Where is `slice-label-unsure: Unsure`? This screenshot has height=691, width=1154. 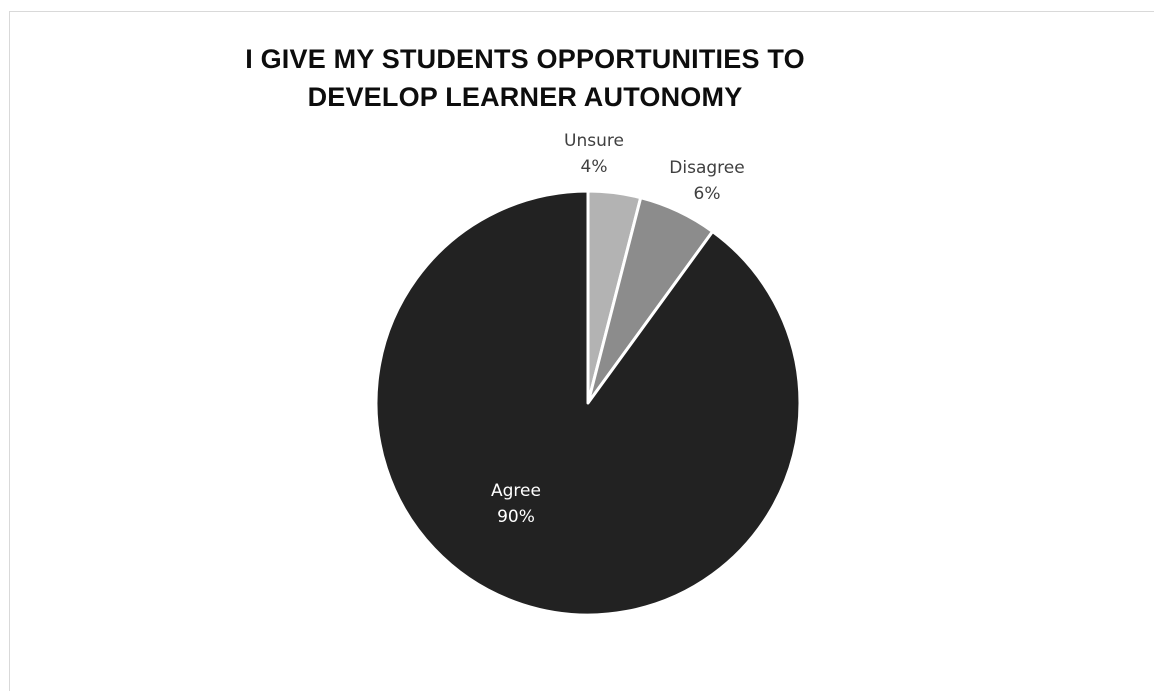
slice-label-unsure: Unsure is located at coordinates (594, 141).